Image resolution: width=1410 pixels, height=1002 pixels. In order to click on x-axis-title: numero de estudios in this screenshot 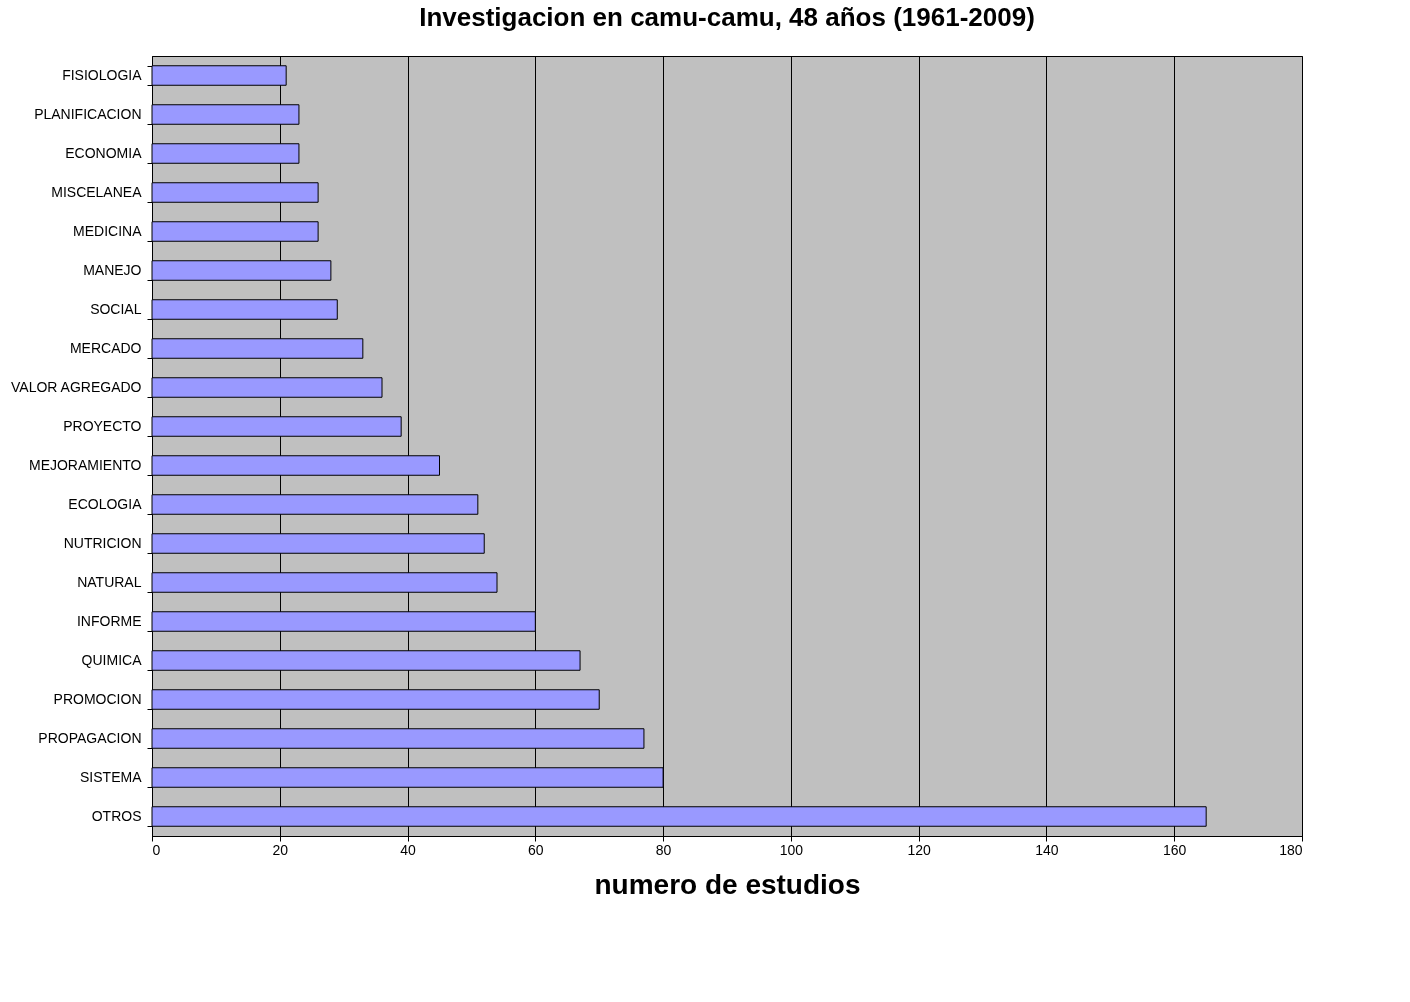, I will do `click(727, 884)`.